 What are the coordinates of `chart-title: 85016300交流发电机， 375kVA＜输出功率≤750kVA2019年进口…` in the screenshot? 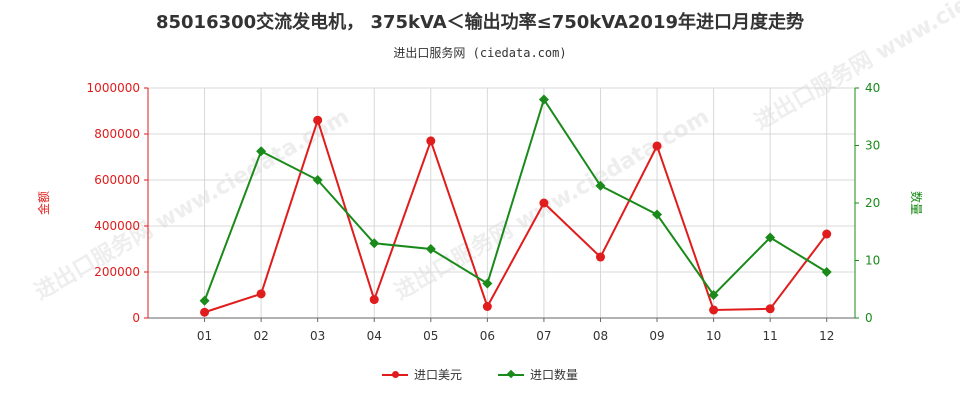 It's located at (479, 22).